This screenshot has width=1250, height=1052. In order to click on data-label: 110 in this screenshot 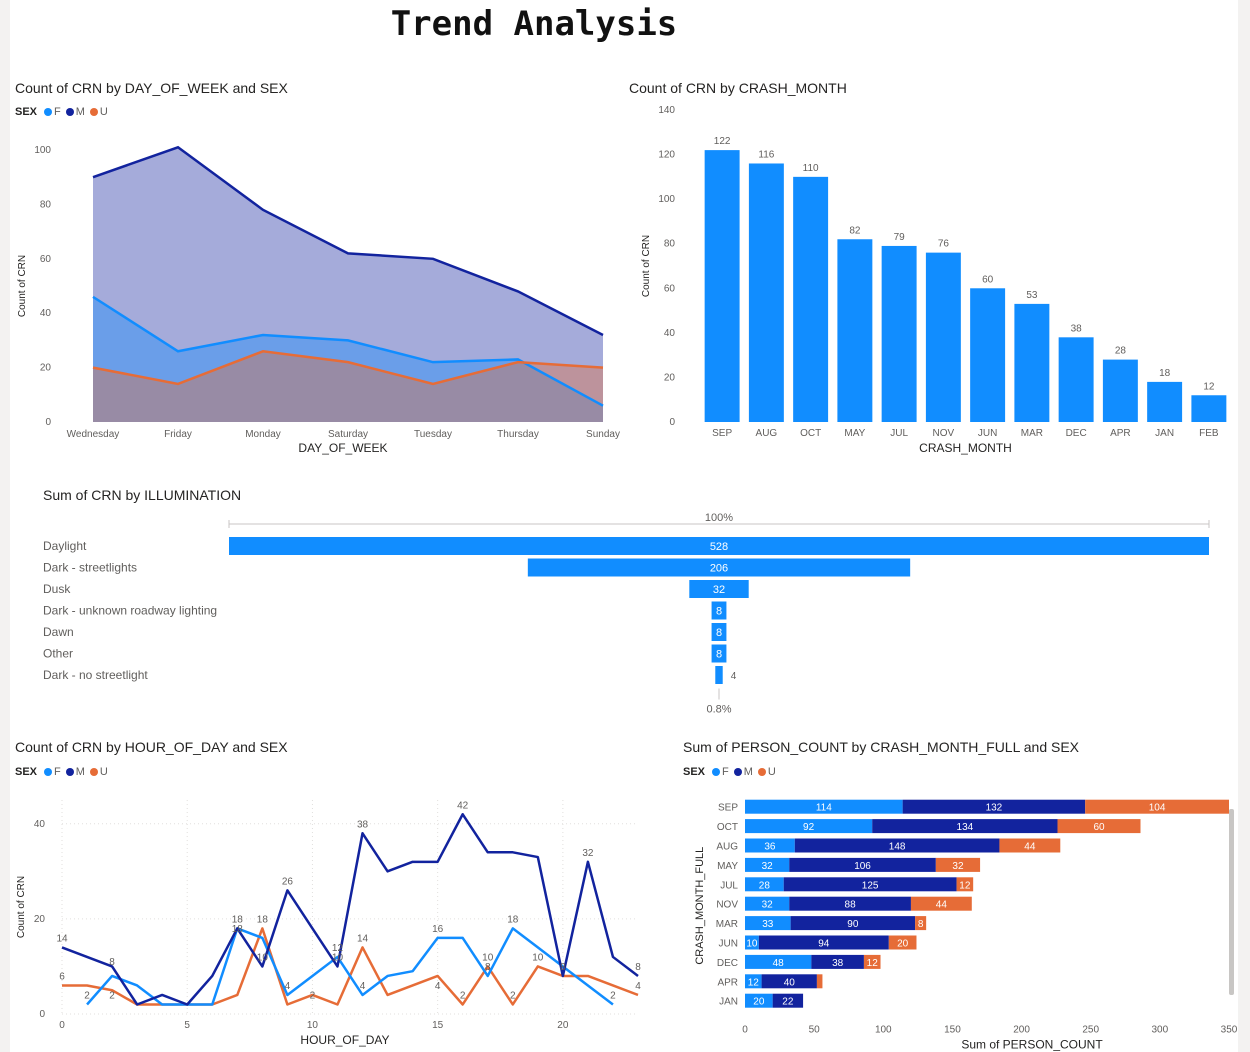, I will do `click(811, 168)`.